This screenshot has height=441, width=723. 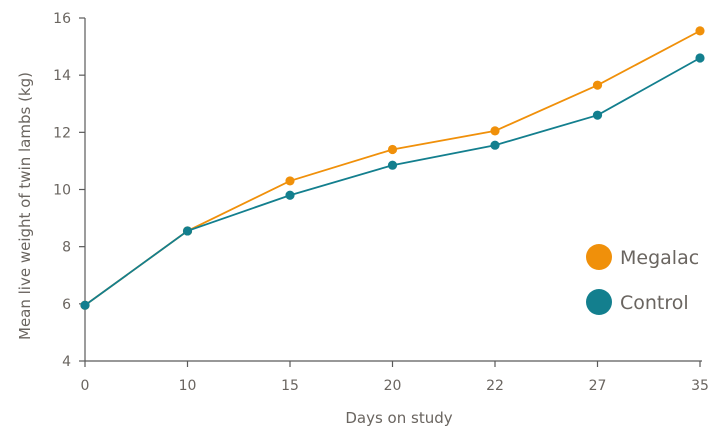 What do you see at coordinates (654, 303) in the screenshot?
I see `legend-label-control: Control` at bounding box center [654, 303].